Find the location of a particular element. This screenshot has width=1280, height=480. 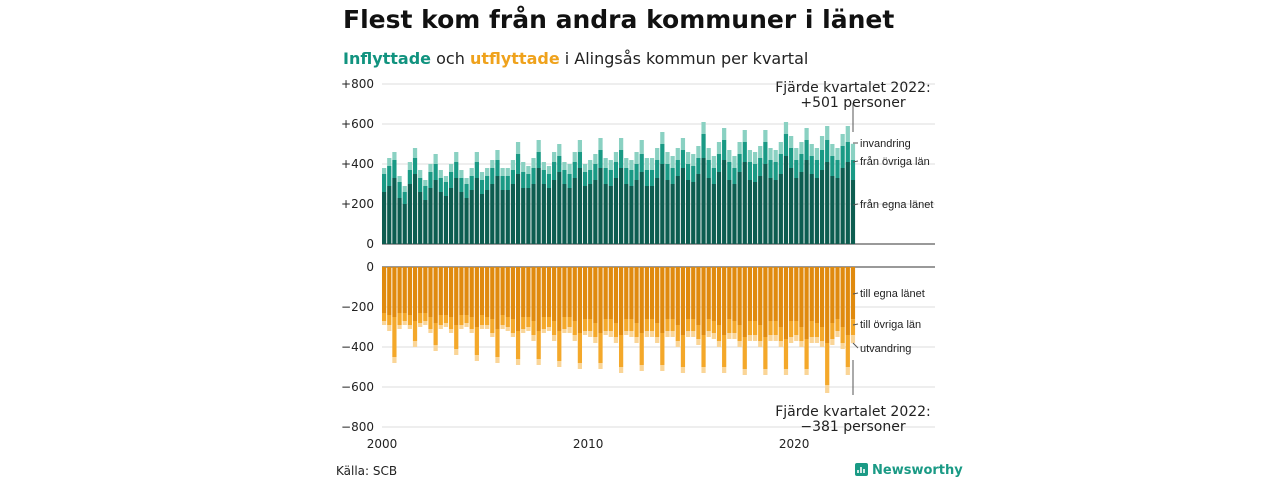

source-text: Källa: SCB is located at coordinates (366, 471).